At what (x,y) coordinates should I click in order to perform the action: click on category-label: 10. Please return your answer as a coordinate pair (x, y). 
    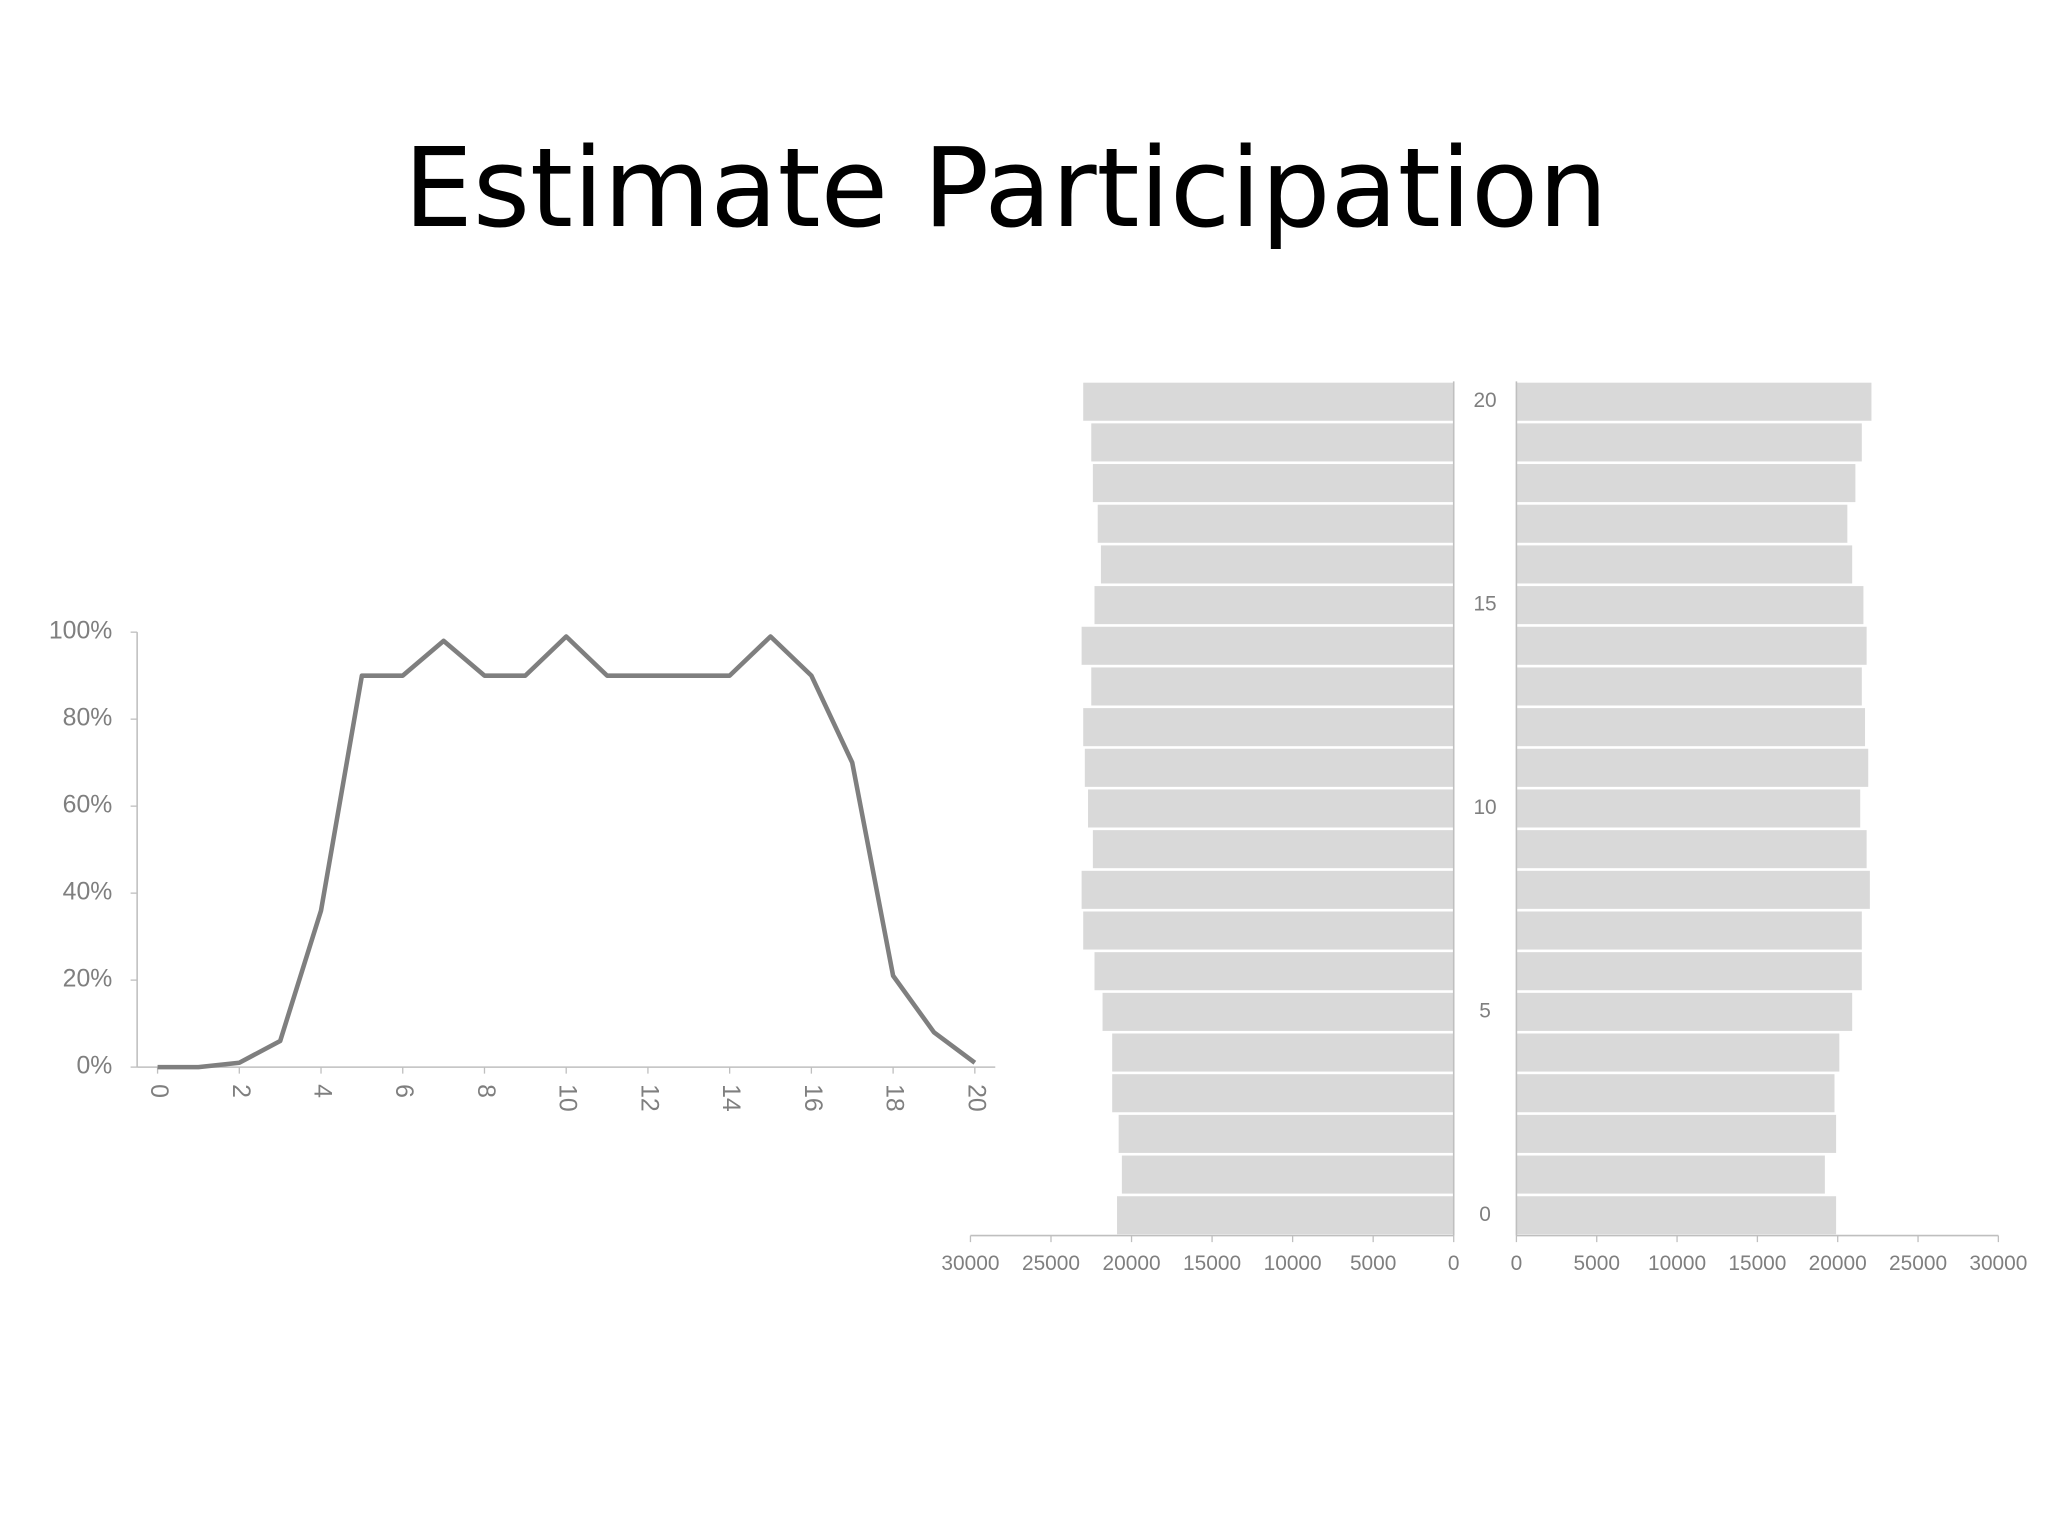
    Looking at the image, I should click on (1484, 807).